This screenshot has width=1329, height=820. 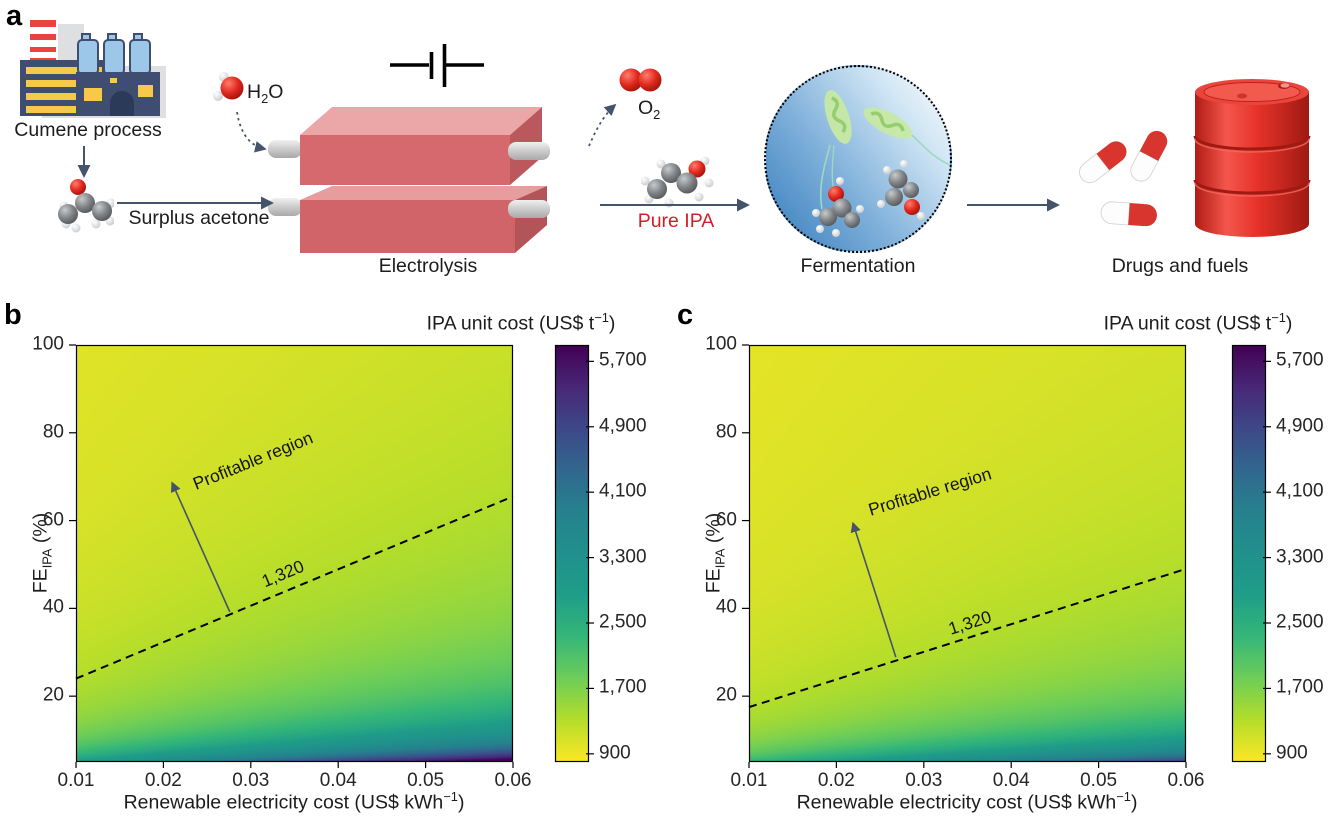 What do you see at coordinates (1180, 266) in the screenshot?
I see `drugs-and-fuels-label: Drugs and fuels` at bounding box center [1180, 266].